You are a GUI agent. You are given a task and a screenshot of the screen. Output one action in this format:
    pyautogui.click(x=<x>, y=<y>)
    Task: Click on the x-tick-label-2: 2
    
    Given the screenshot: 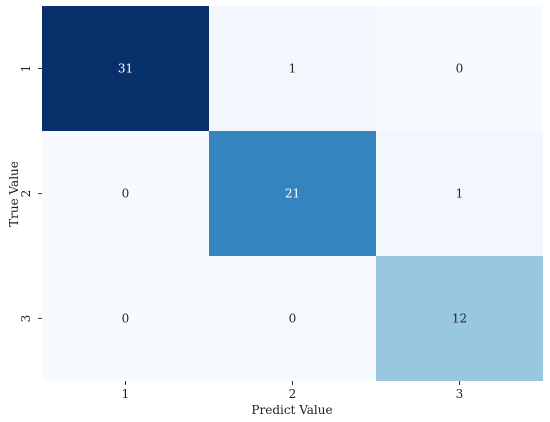 What is the action you would take?
    pyautogui.click(x=293, y=394)
    